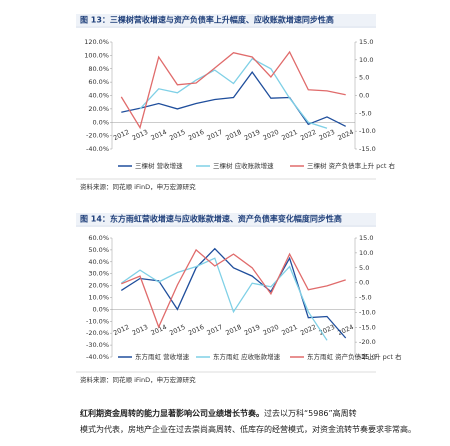  What do you see at coordinates (98, 274) in the screenshot?
I see `y-tick-label: 30.0%` at bounding box center [98, 274].